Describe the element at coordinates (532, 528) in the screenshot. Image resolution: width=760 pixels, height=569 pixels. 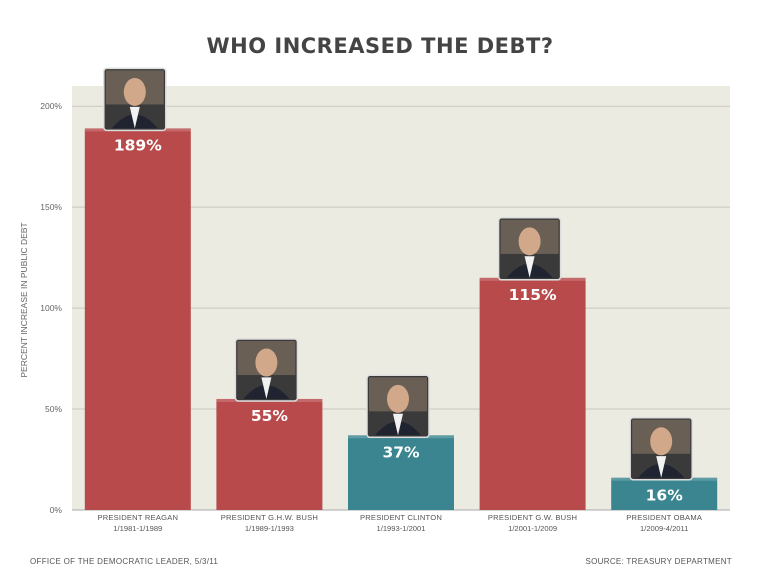
I see `x-term-label: 1/2001-1/2009` at that location.